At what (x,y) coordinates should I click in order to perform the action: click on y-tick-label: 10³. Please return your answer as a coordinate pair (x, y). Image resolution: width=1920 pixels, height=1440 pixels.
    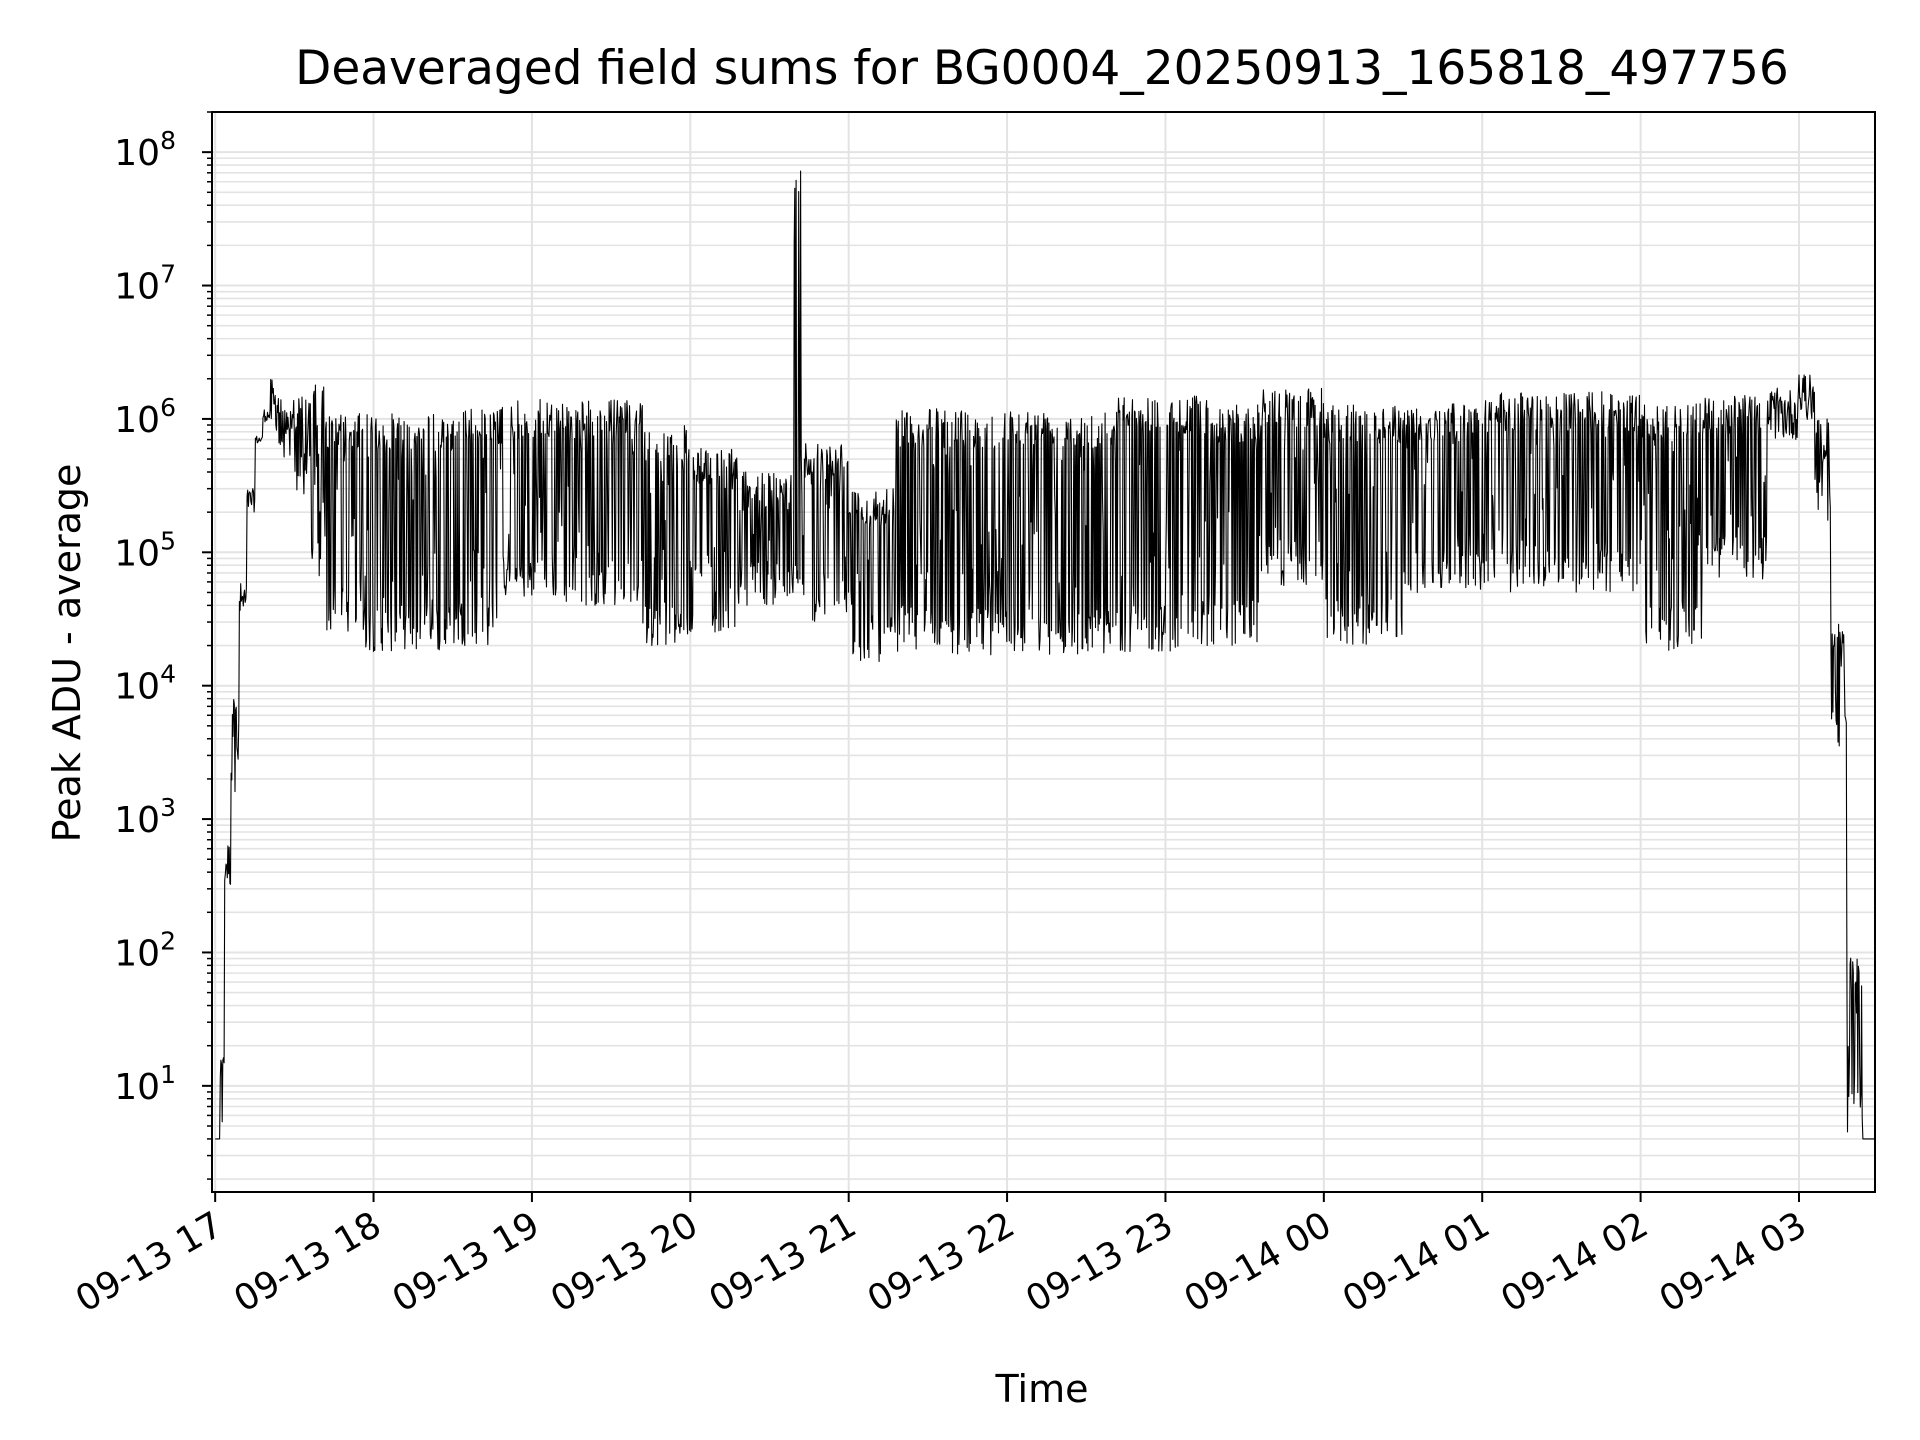
    Looking at the image, I should click on (145, 817).